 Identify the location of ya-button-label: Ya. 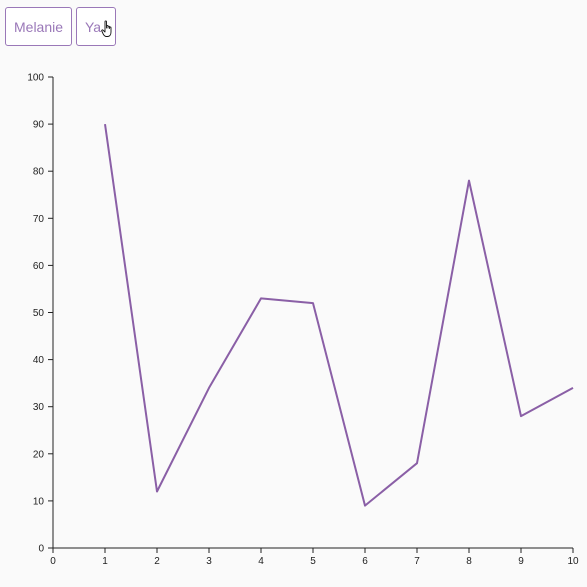
(93, 26).